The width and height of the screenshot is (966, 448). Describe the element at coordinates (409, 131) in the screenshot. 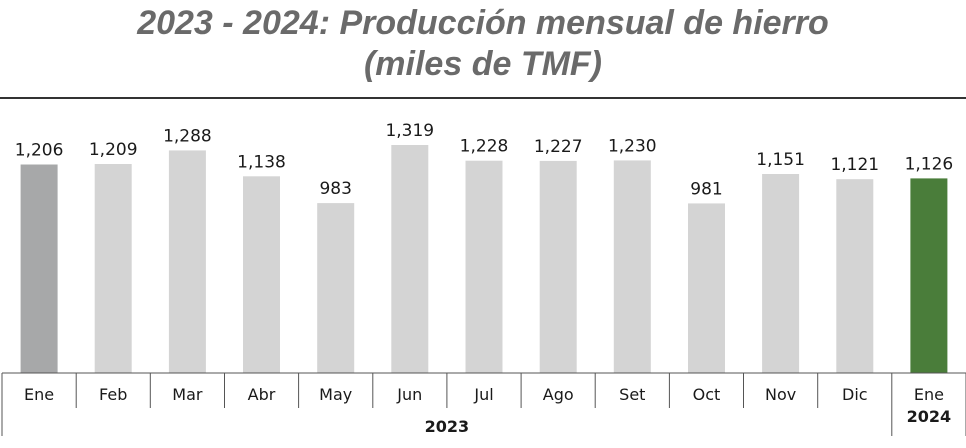

I see `data-label-5: 1,319` at that location.